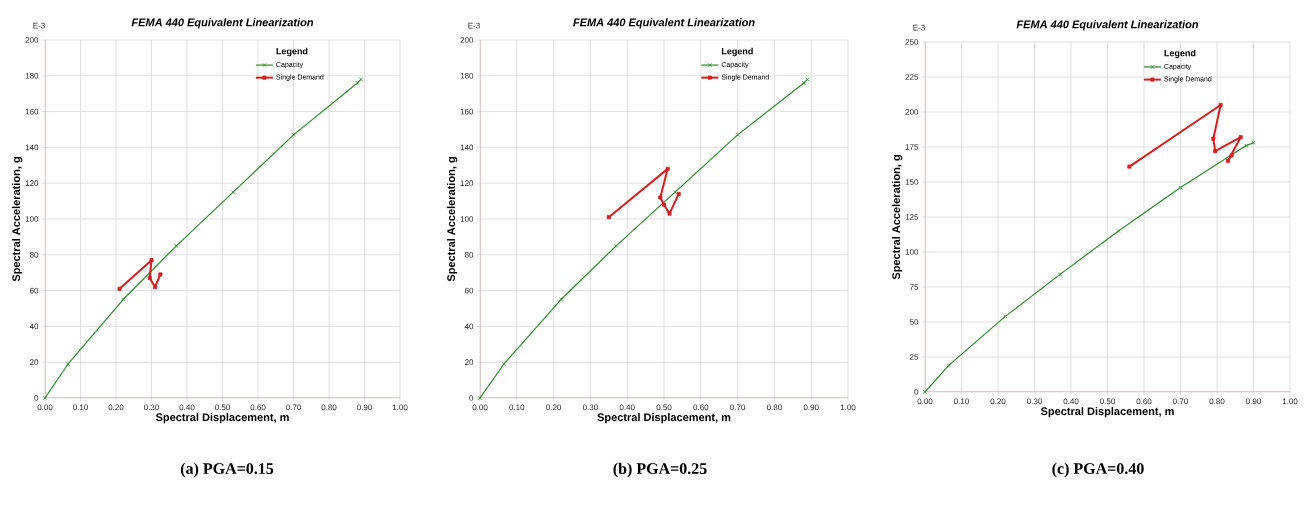  Describe the element at coordinates (912, 42) in the screenshot. I see `y-tick-label: 250` at that location.